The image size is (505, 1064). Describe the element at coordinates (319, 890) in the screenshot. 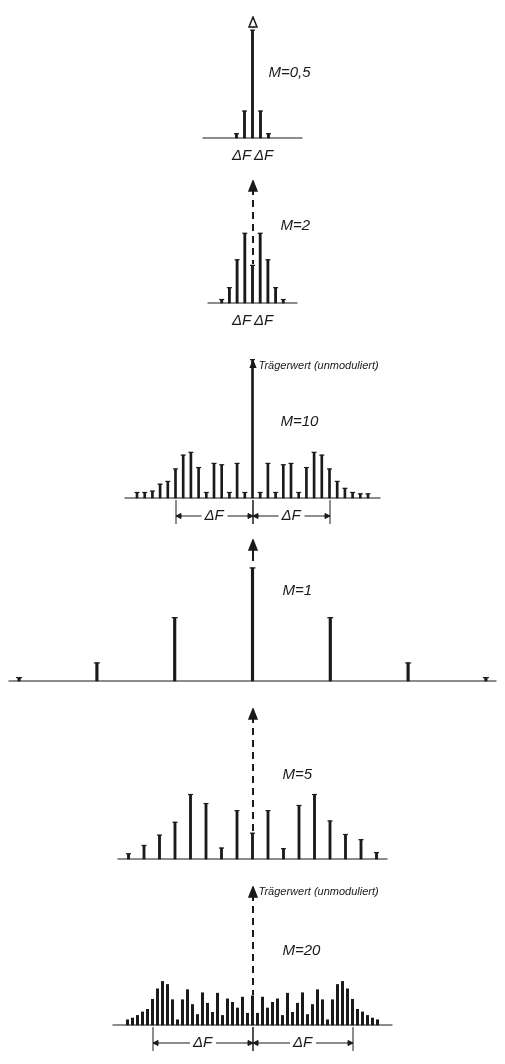

I see `text: Trägerwert (unmoduliert)` at that location.